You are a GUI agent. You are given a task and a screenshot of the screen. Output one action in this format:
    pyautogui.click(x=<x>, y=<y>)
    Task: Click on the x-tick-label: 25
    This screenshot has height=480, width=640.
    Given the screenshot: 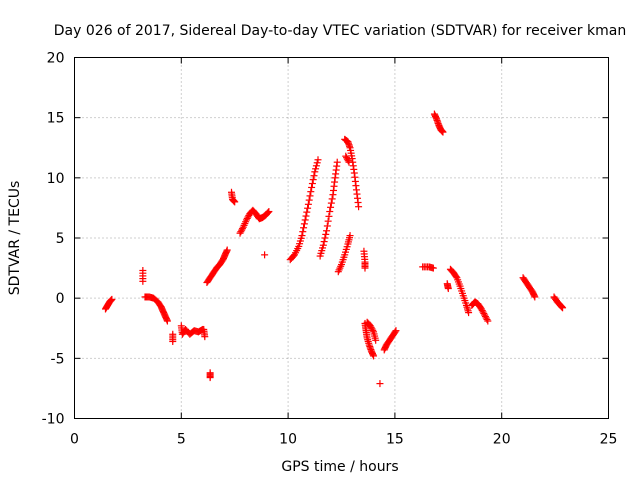 What is the action you would take?
    pyautogui.click(x=609, y=440)
    